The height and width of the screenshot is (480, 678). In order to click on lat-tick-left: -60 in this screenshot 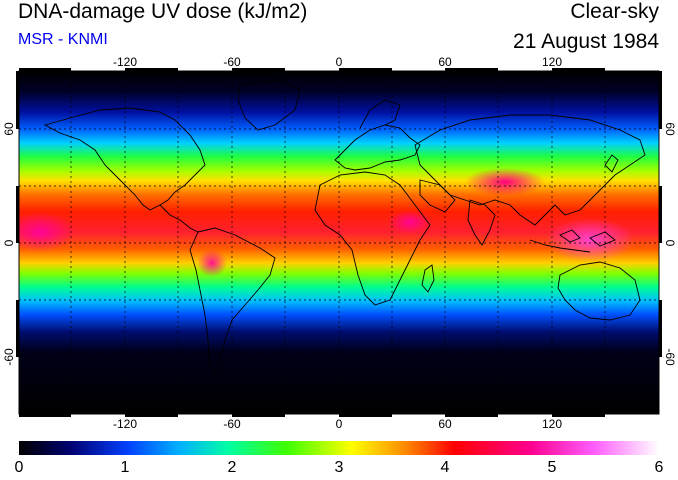, I will do `click(9, 357)`.